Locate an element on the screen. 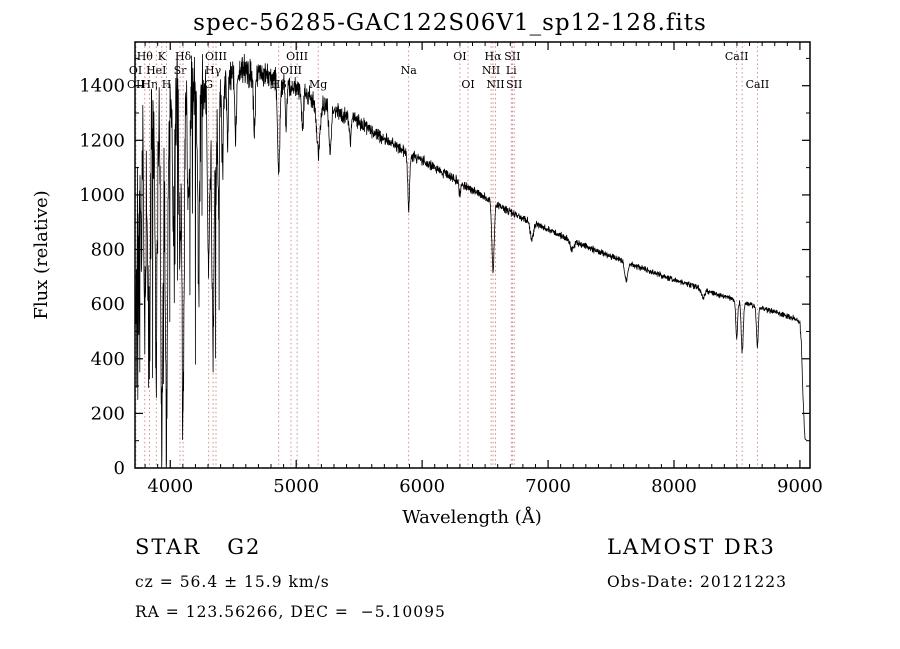  spectral-line-label: Hθ is located at coordinates (145, 56).